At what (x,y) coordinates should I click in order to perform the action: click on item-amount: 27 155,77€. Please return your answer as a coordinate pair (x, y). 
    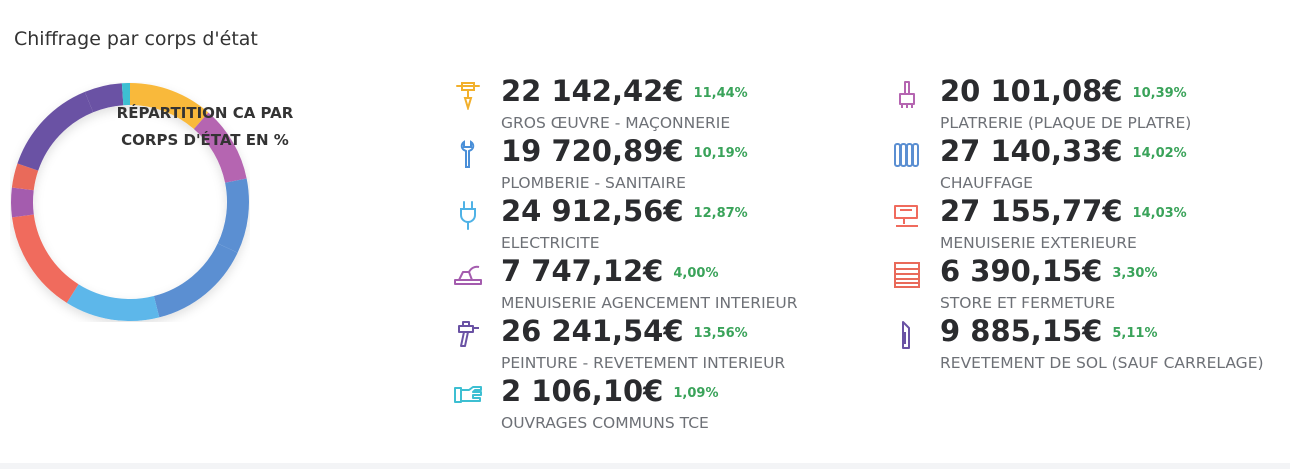
    Looking at the image, I should click on (1031, 211).